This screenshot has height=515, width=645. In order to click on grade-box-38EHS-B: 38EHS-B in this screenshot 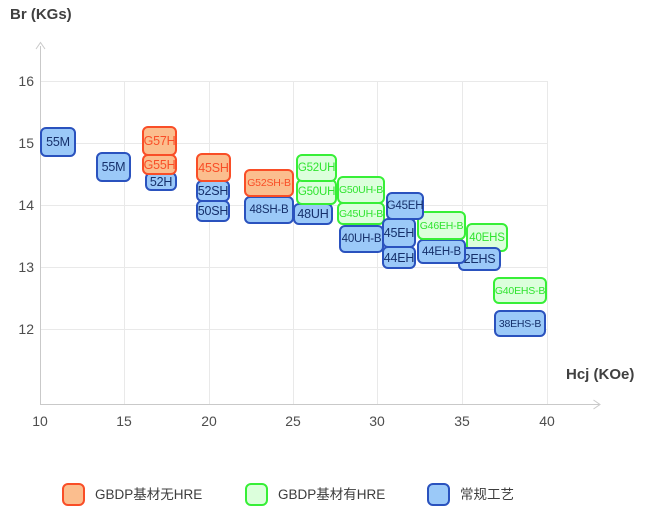, I will do `click(520, 323)`.